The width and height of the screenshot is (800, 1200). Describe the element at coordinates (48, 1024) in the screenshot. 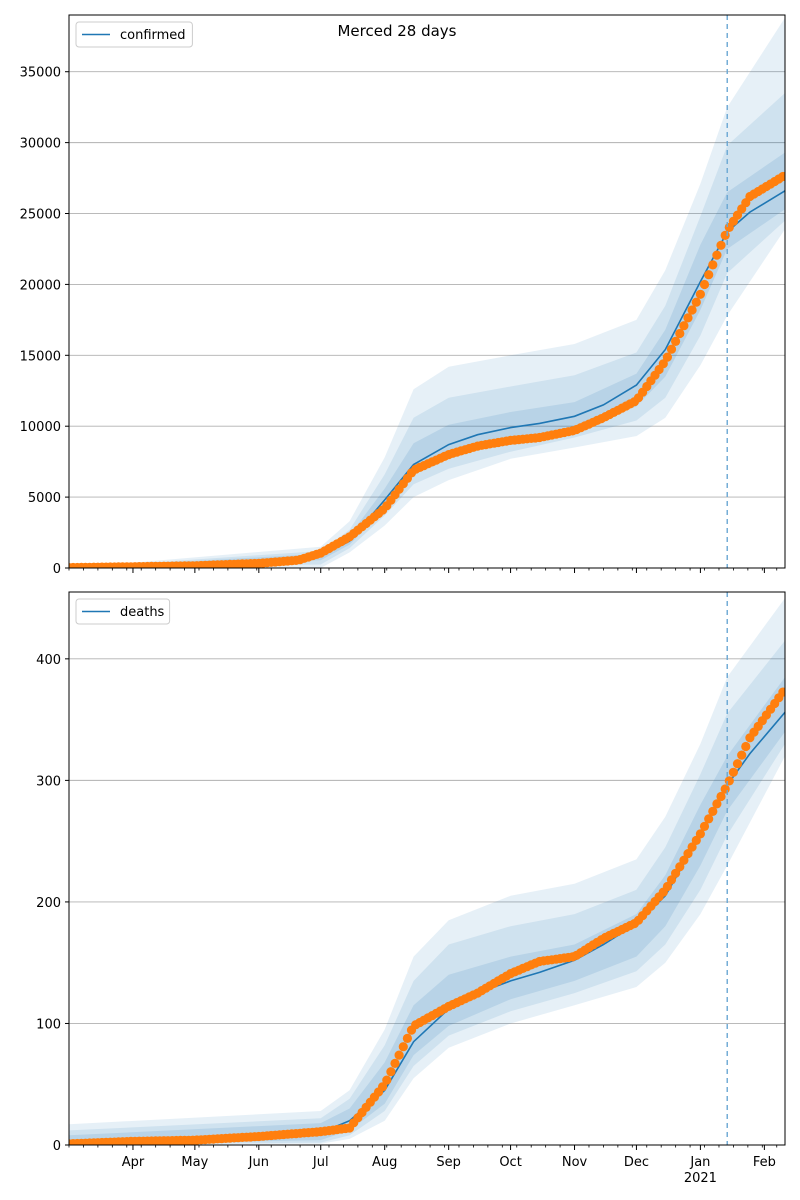

I see `y-tick-label: 100` at that location.